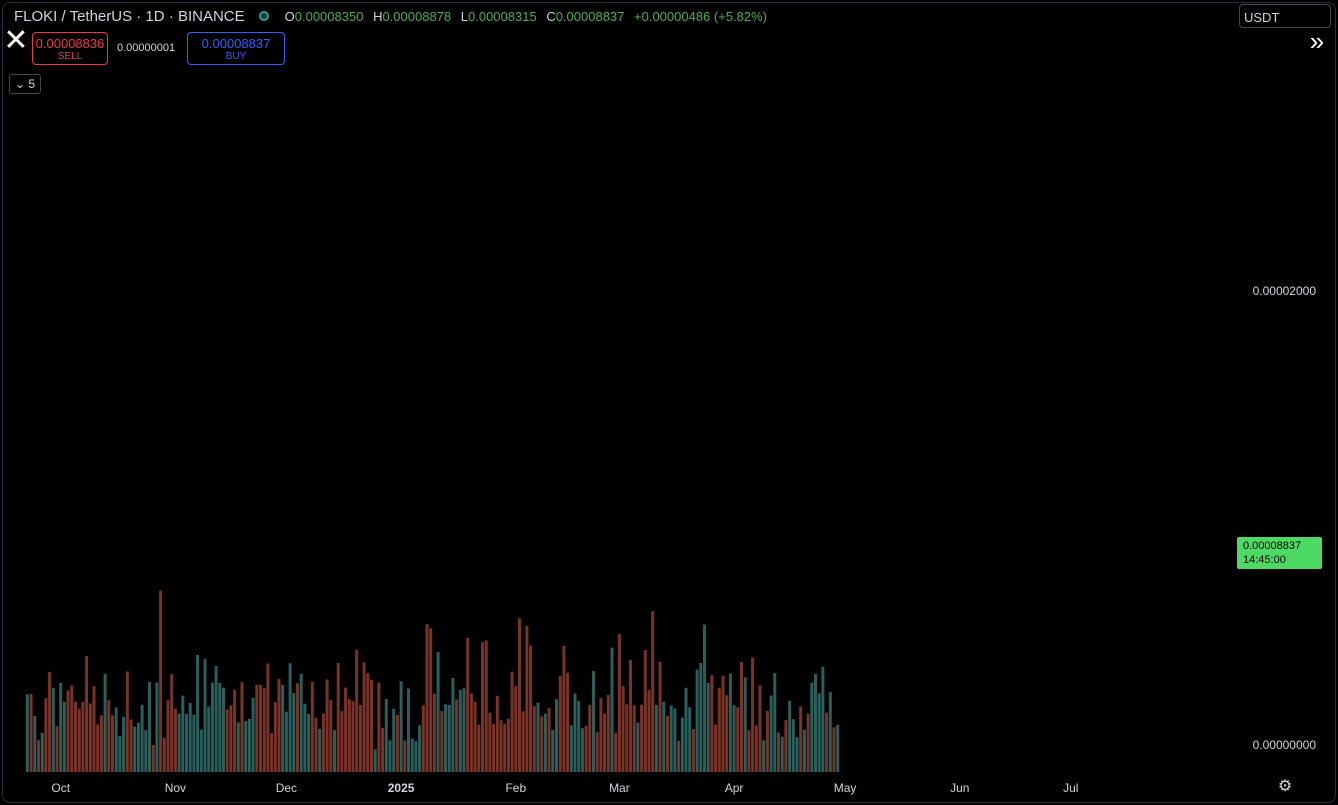 This screenshot has height=805, width=1338. Describe the element at coordinates (845, 788) in the screenshot. I see `x-tick-label: May` at that location.